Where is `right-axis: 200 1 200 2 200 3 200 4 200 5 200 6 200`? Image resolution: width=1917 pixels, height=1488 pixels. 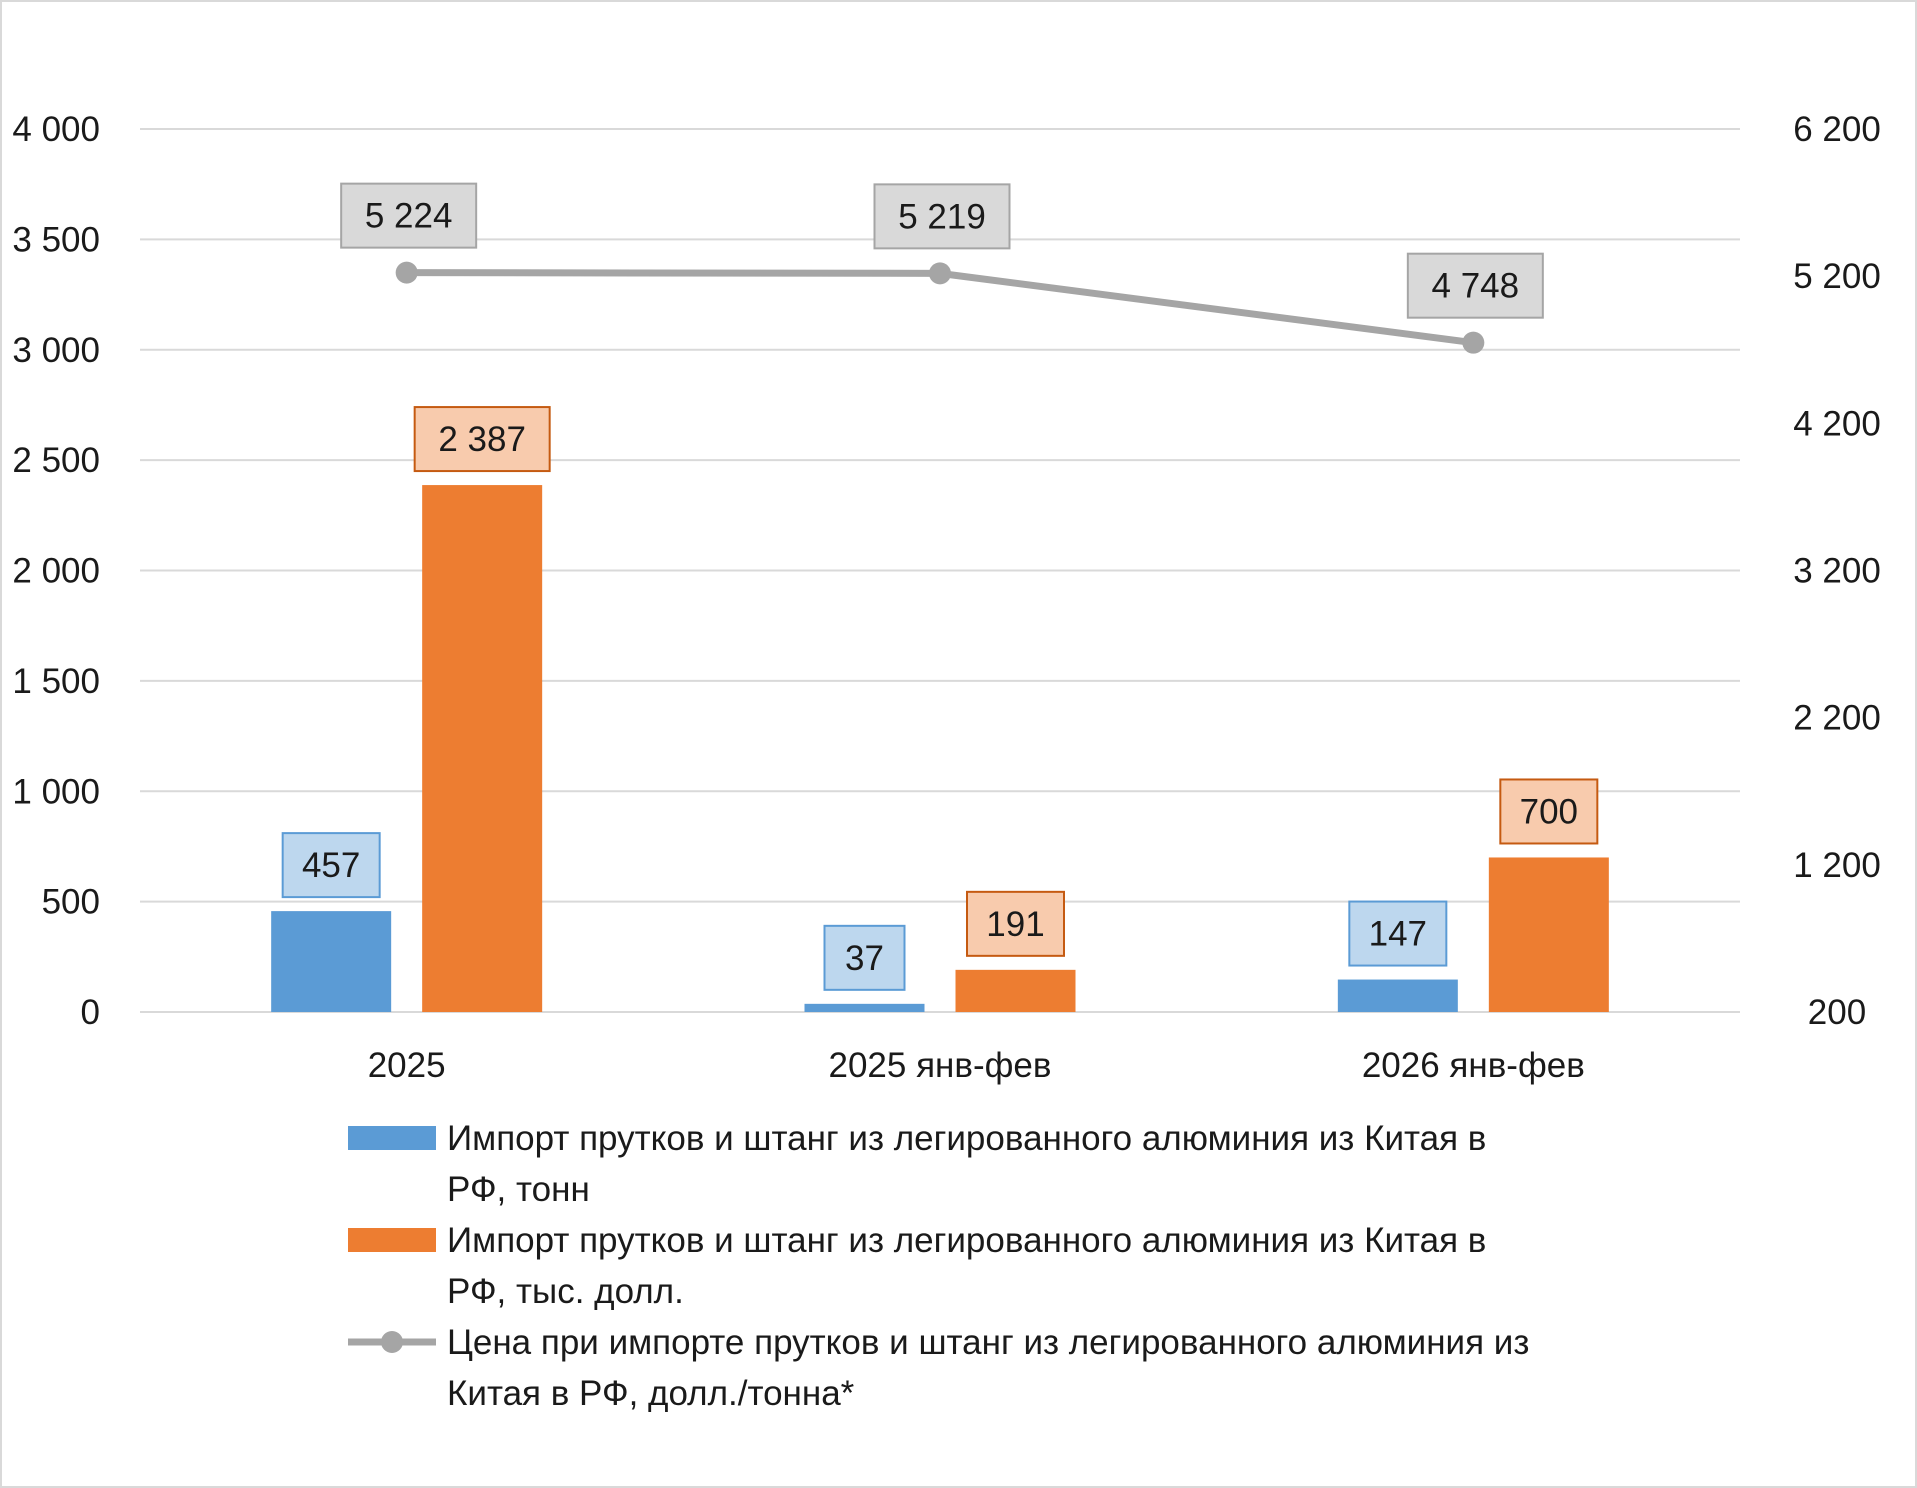 right-axis: 200 1 200 2 200 3 200 4 200 5 200 6 200 is located at coordinates (1837, 571).